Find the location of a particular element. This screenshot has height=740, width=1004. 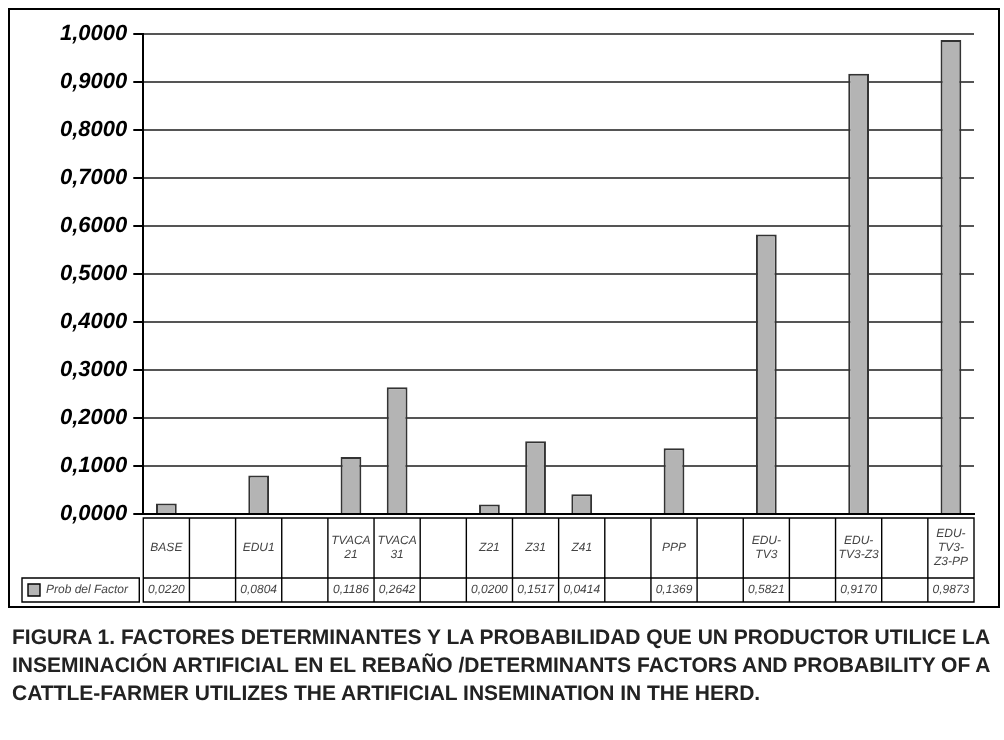

y-tick-label: 0,8000 is located at coordinates (94, 130).